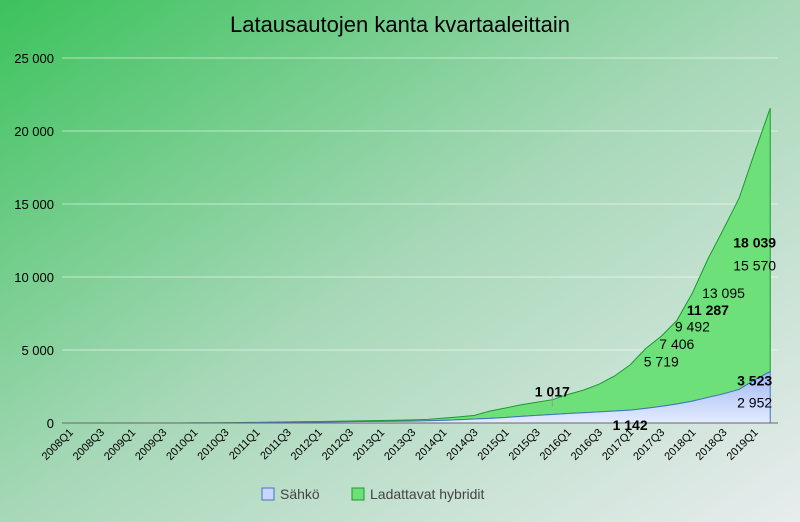  Describe the element at coordinates (34, 131) in the screenshot. I see `y-tick-label: 20 000` at that location.